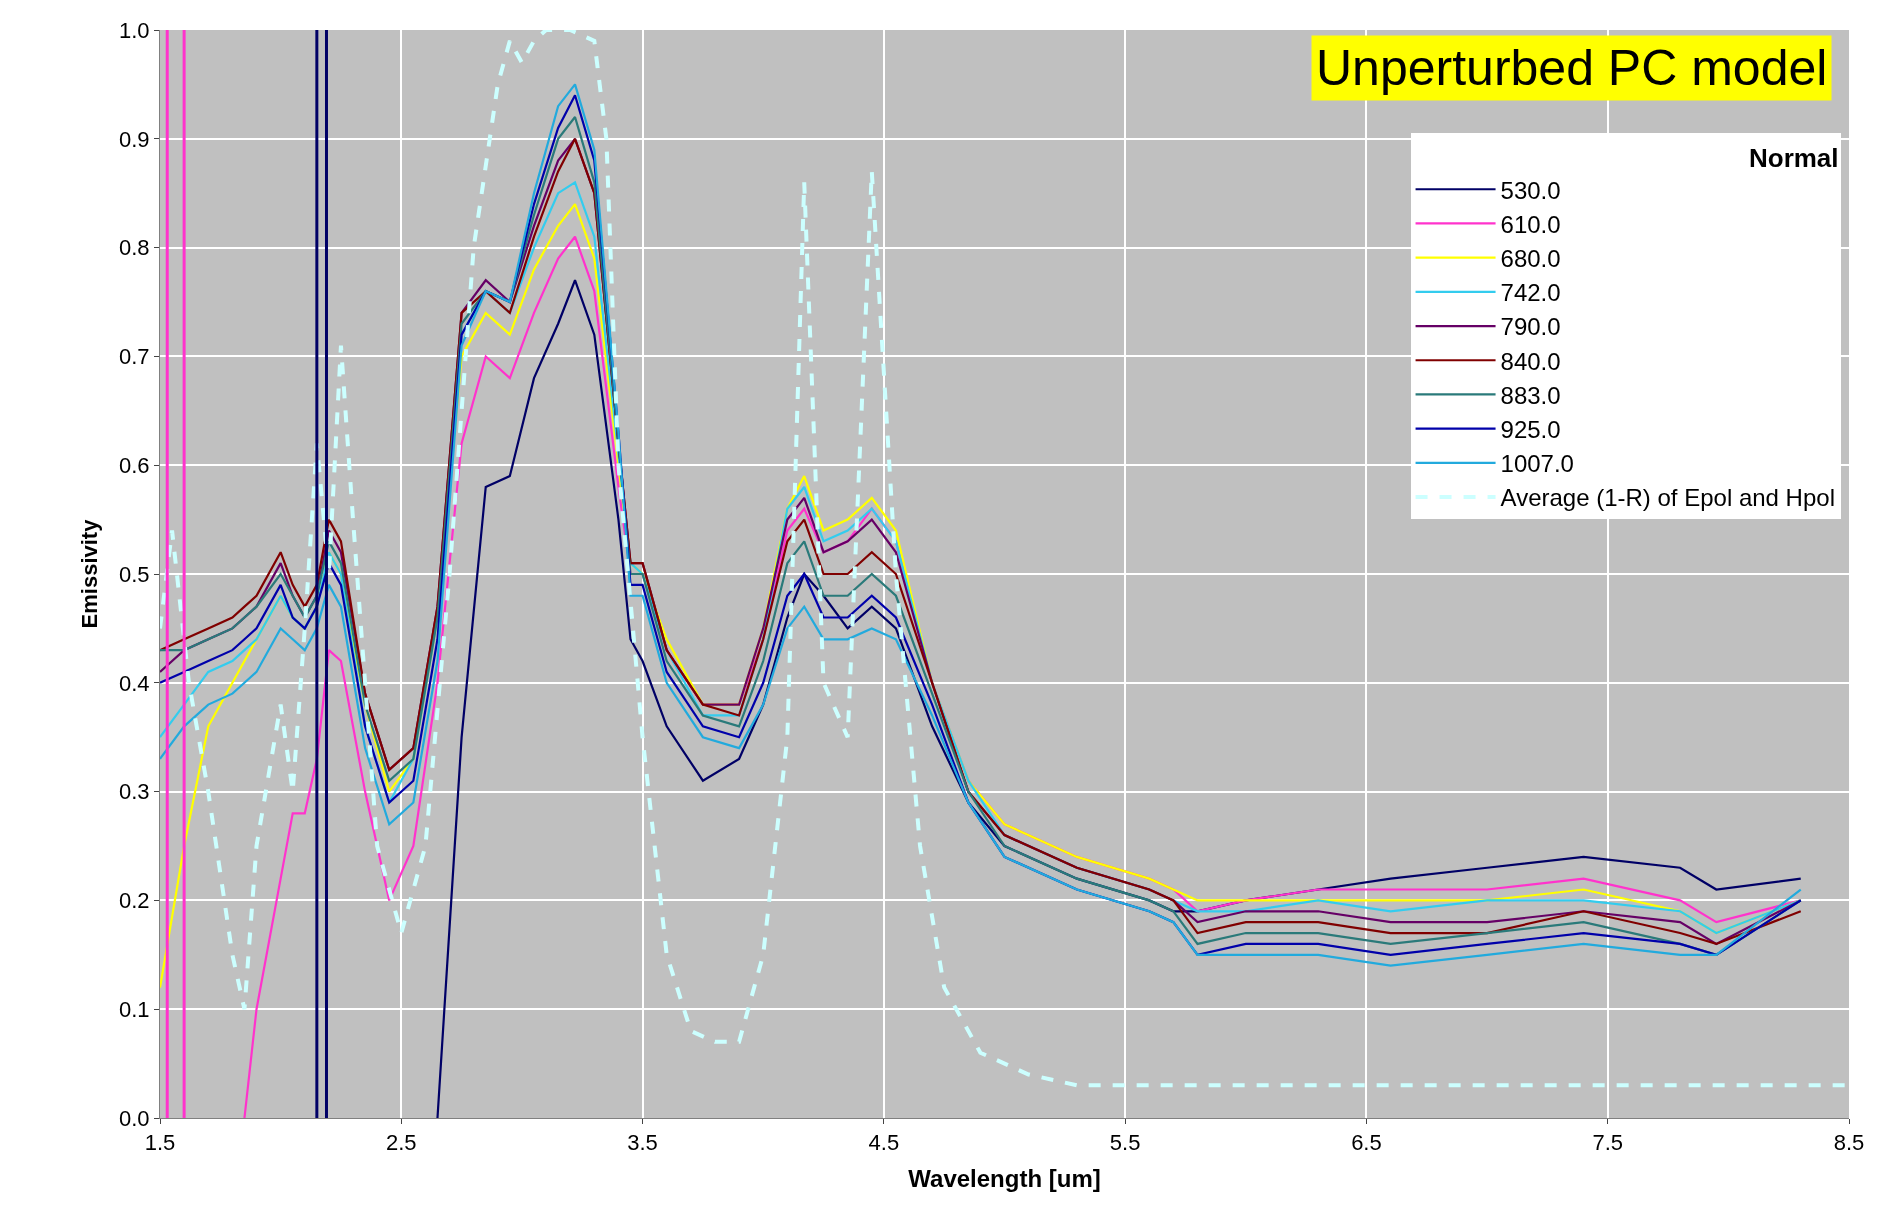 The image size is (1879, 1228). What do you see at coordinates (1530, 259) in the screenshot?
I see `legend-label: 680.0` at bounding box center [1530, 259].